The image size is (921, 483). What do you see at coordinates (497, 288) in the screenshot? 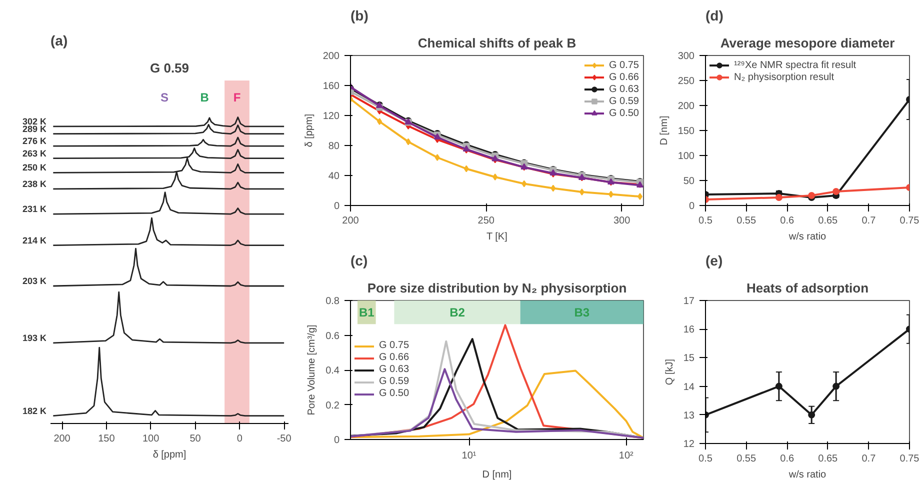
I see `chart-title: Pore size distribution by N₂ physisorption` at bounding box center [497, 288].